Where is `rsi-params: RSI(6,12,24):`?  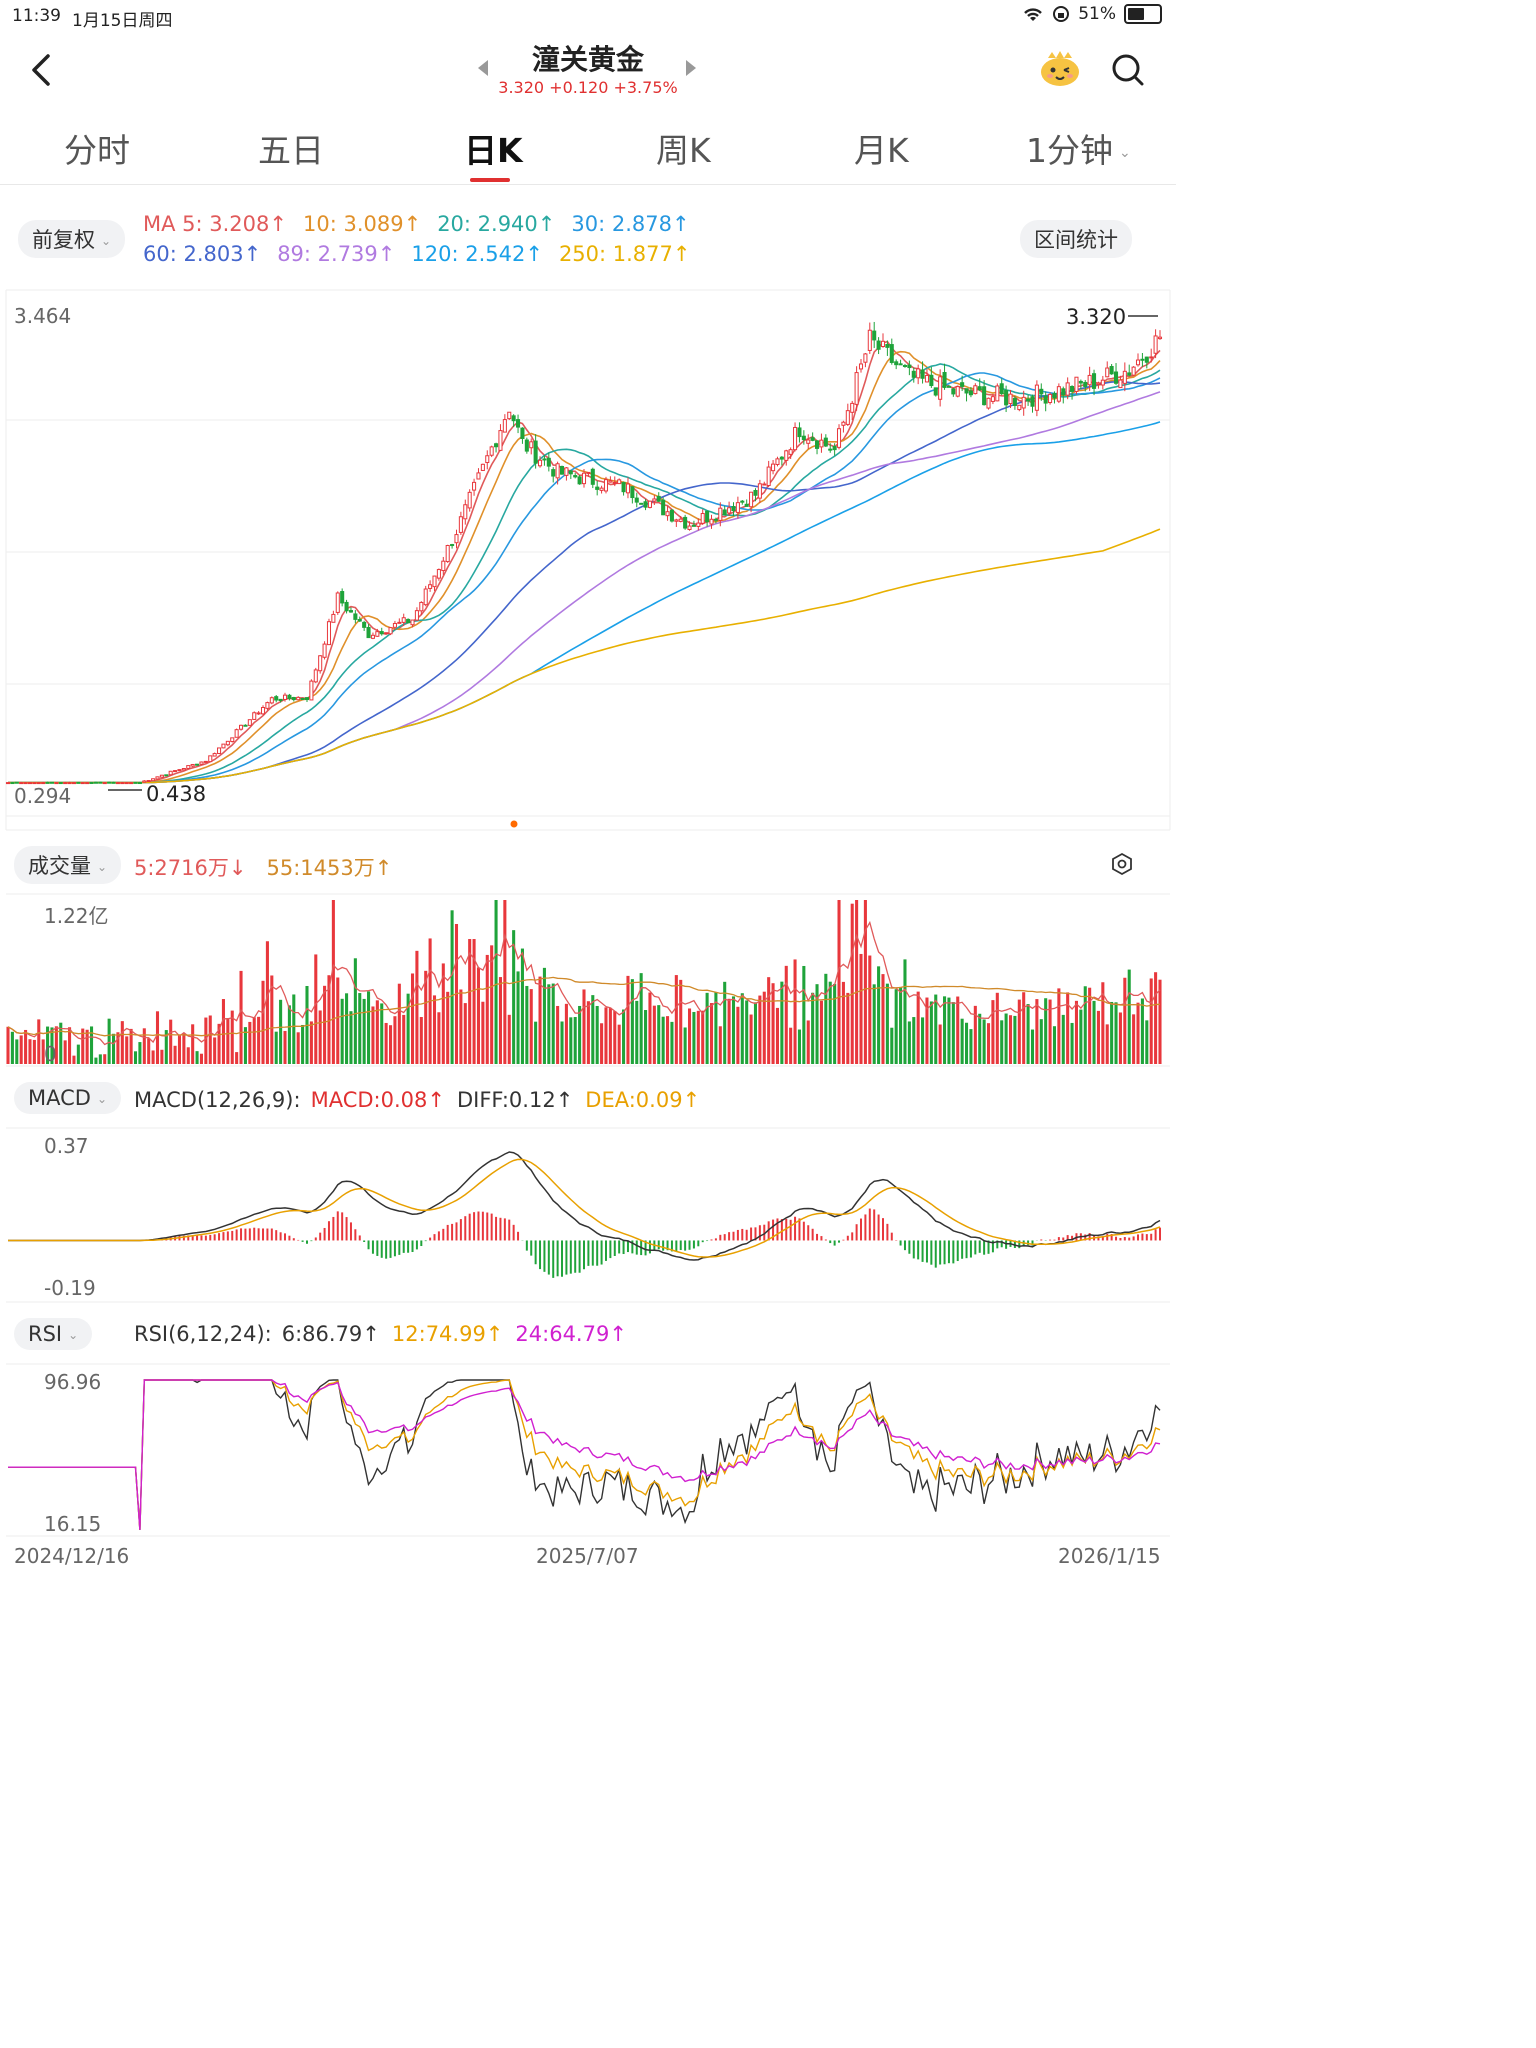
rsi-params: RSI(6,12,24): is located at coordinates (203, 1334).